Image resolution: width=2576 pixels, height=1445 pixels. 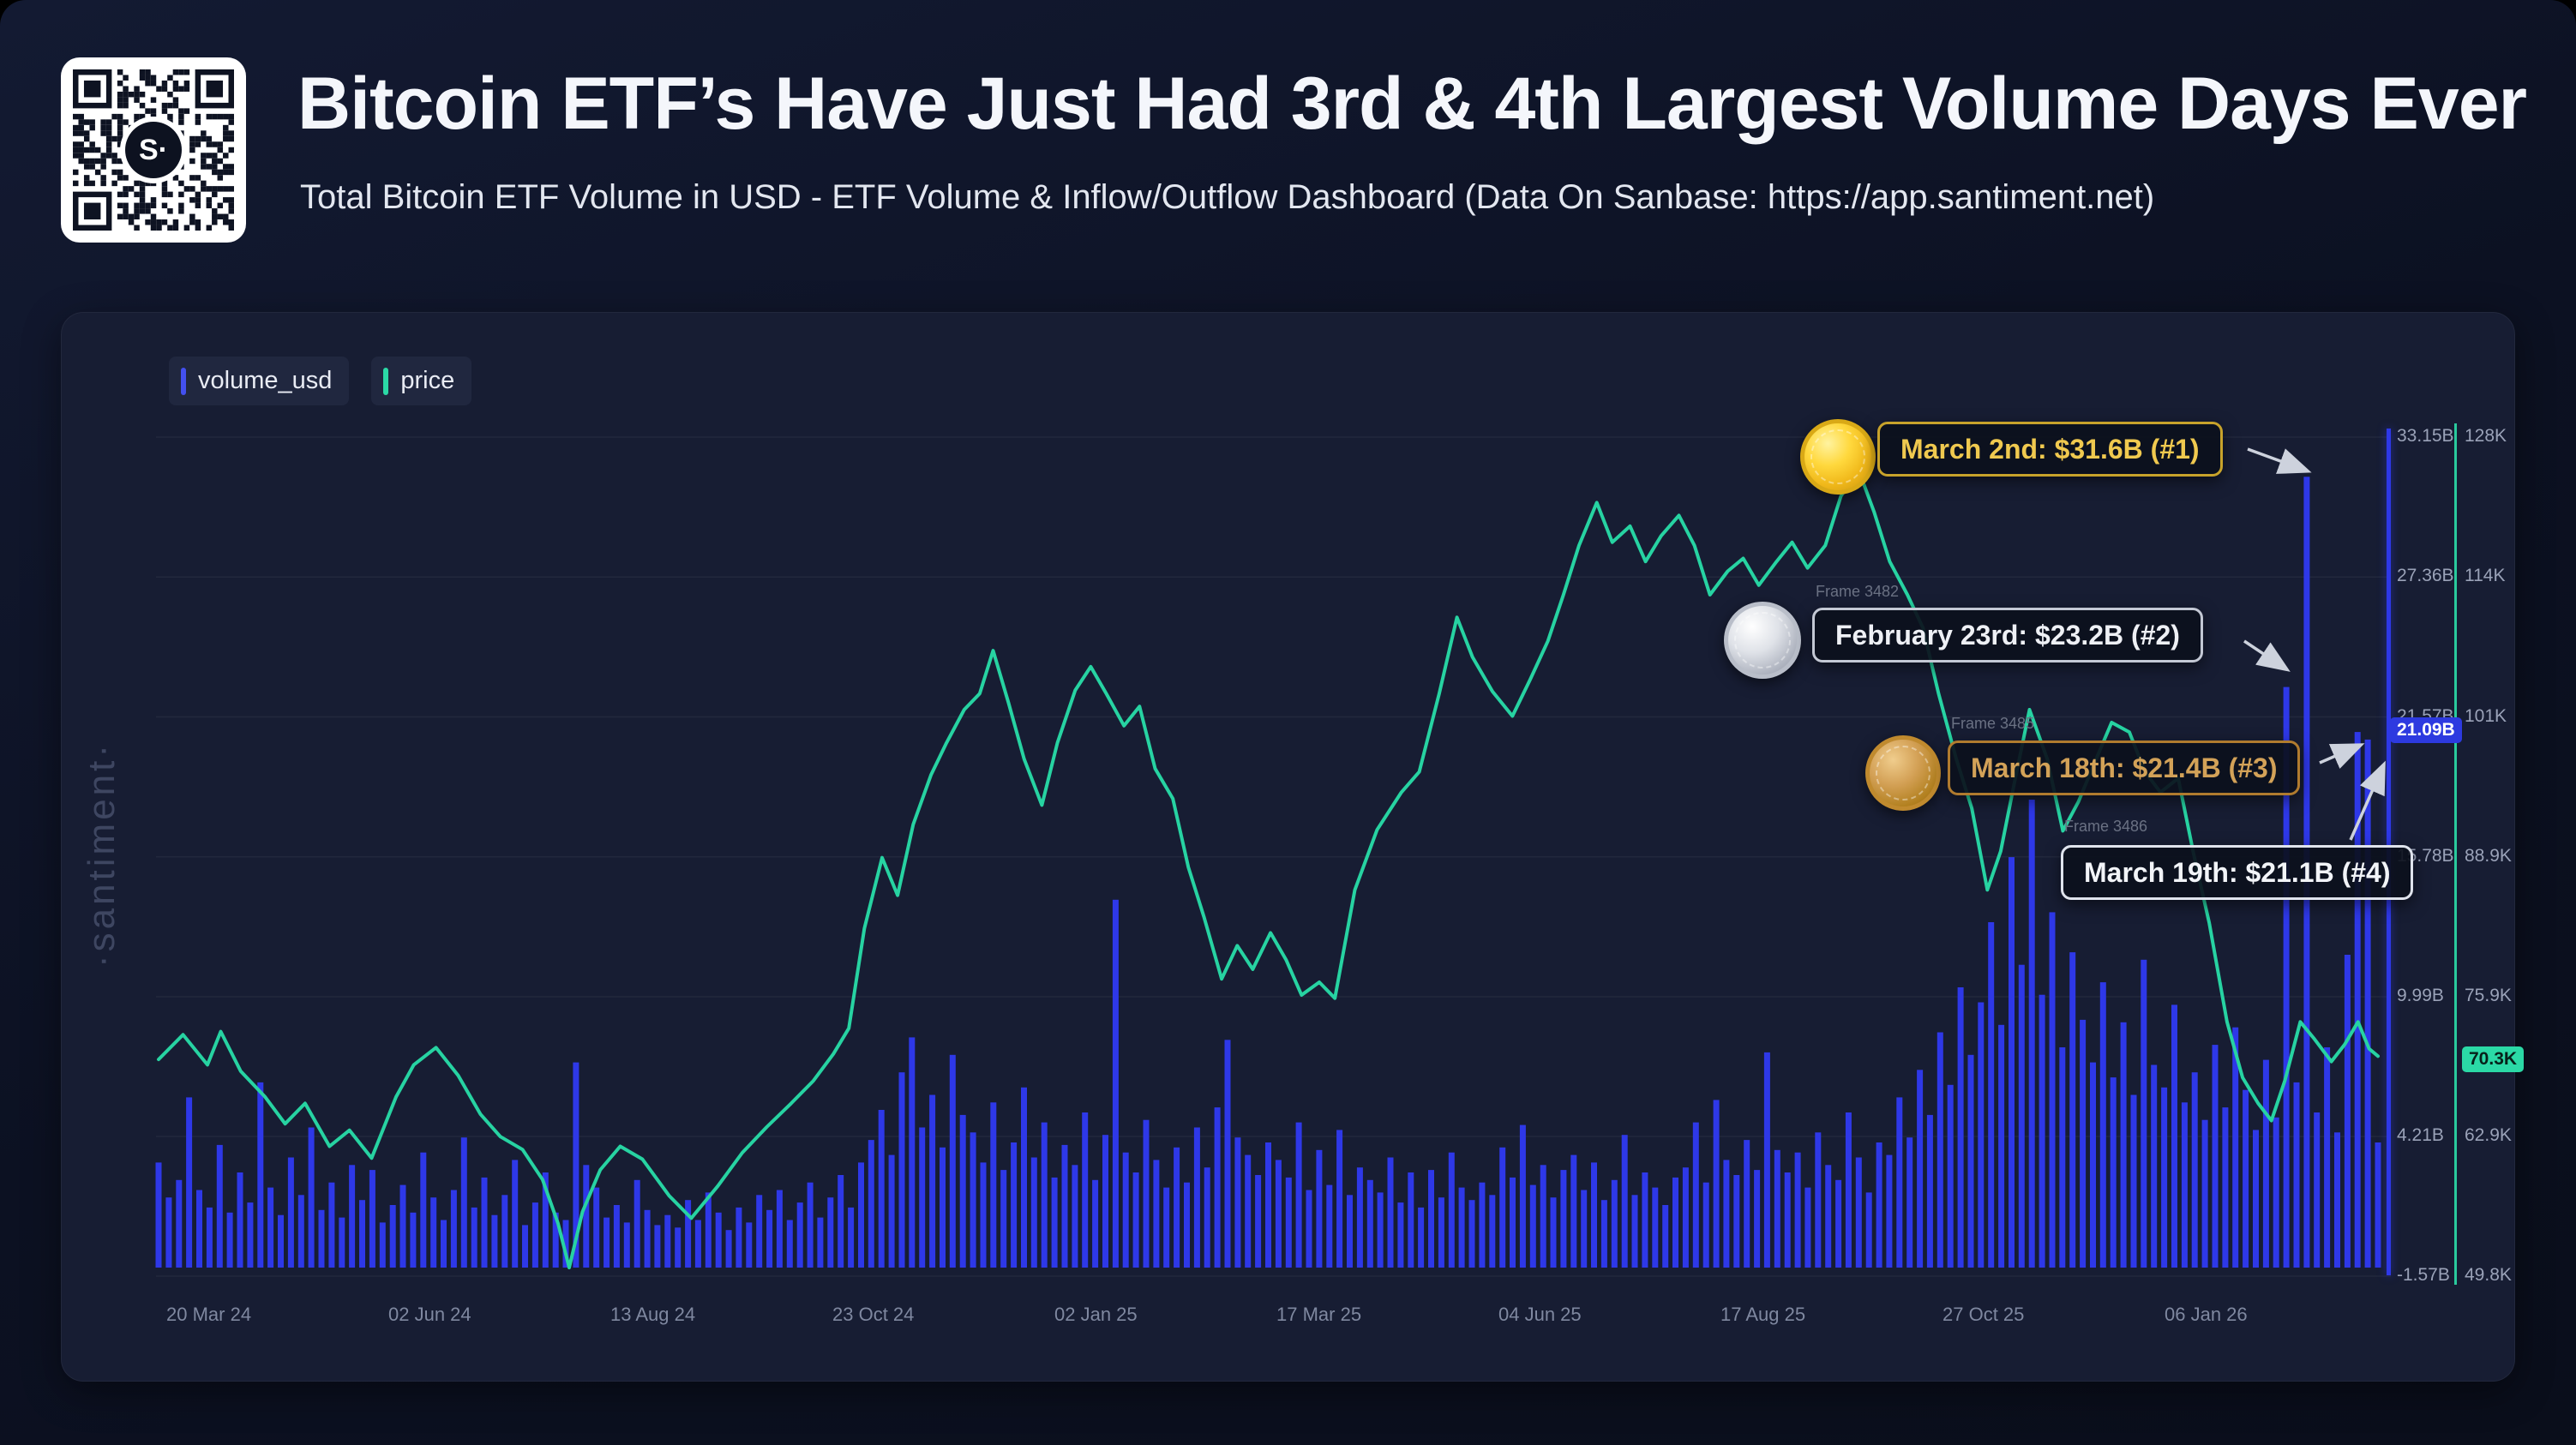 What do you see at coordinates (102, 854) in the screenshot?
I see `santiment-watermark: ·santiment·` at bounding box center [102, 854].